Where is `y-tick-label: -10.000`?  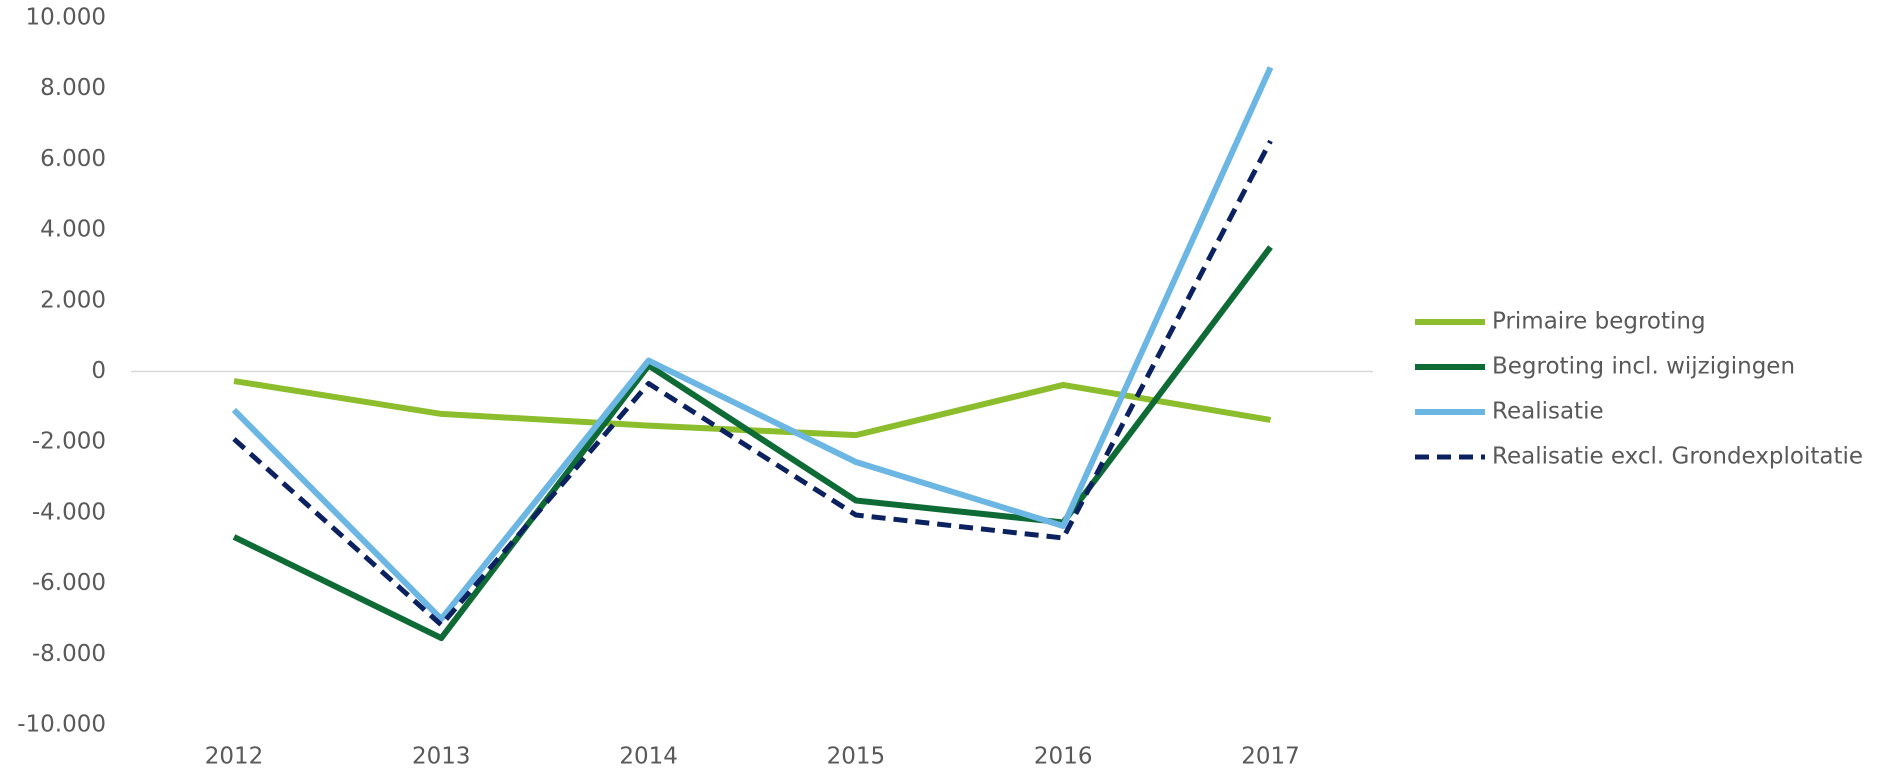 y-tick-label: -10.000 is located at coordinates (61, 725).